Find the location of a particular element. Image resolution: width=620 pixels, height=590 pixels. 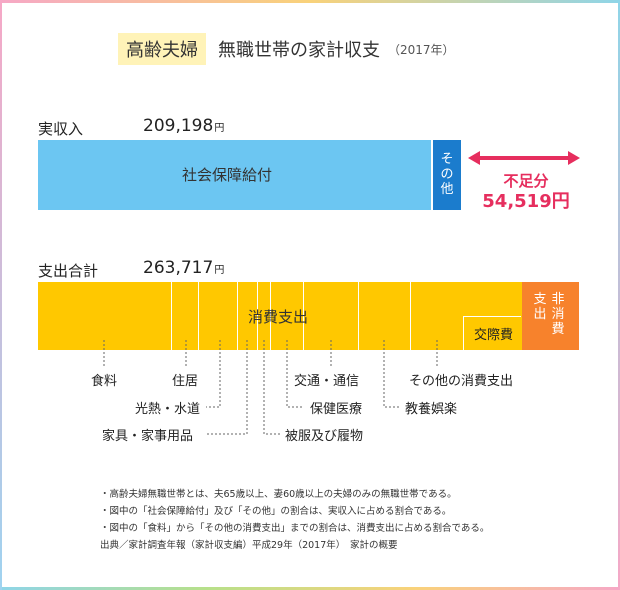

income-label: 実収入 is located at coordinates (61, 129).